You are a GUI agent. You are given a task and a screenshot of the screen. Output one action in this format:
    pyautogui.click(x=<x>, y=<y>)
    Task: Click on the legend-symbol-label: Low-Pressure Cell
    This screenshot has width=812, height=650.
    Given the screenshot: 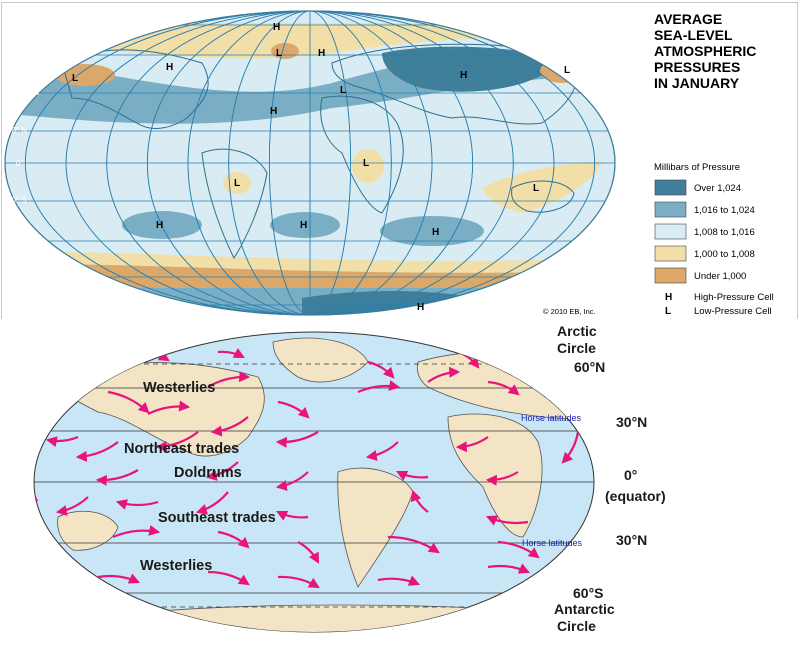 What is the action you would take?
    pyautogui.click(x=733, y=311)
    